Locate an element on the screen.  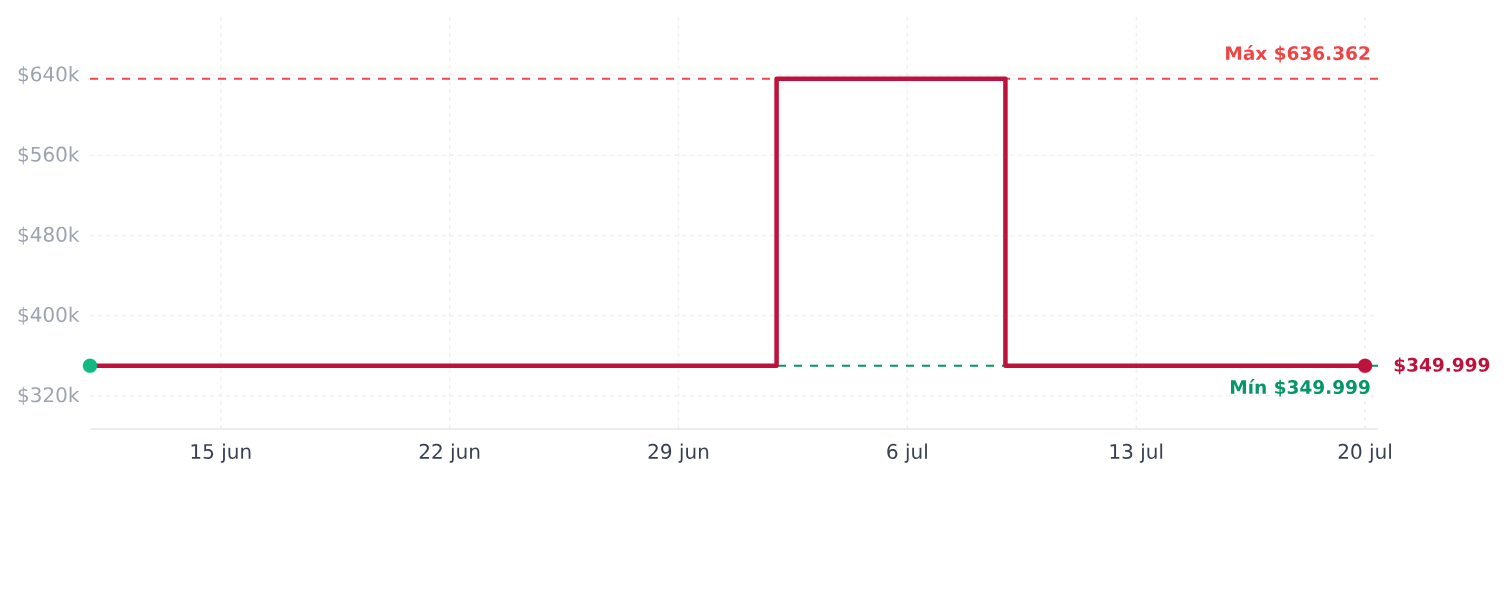
x-tick-label: 13 jul is located at coordinates (1136, 453).